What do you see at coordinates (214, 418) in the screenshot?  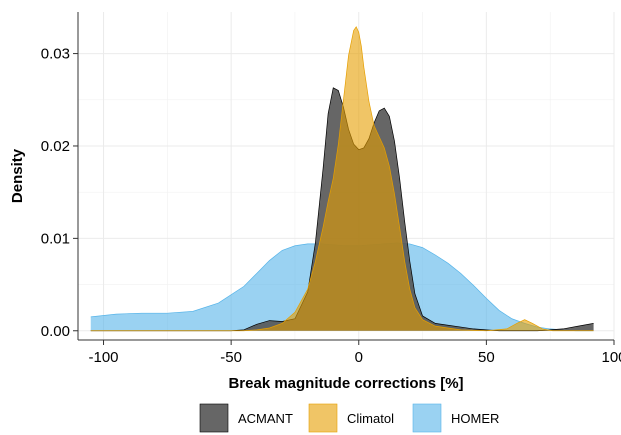 I see `legend-key-acmant` at bounding box center [214, 418].